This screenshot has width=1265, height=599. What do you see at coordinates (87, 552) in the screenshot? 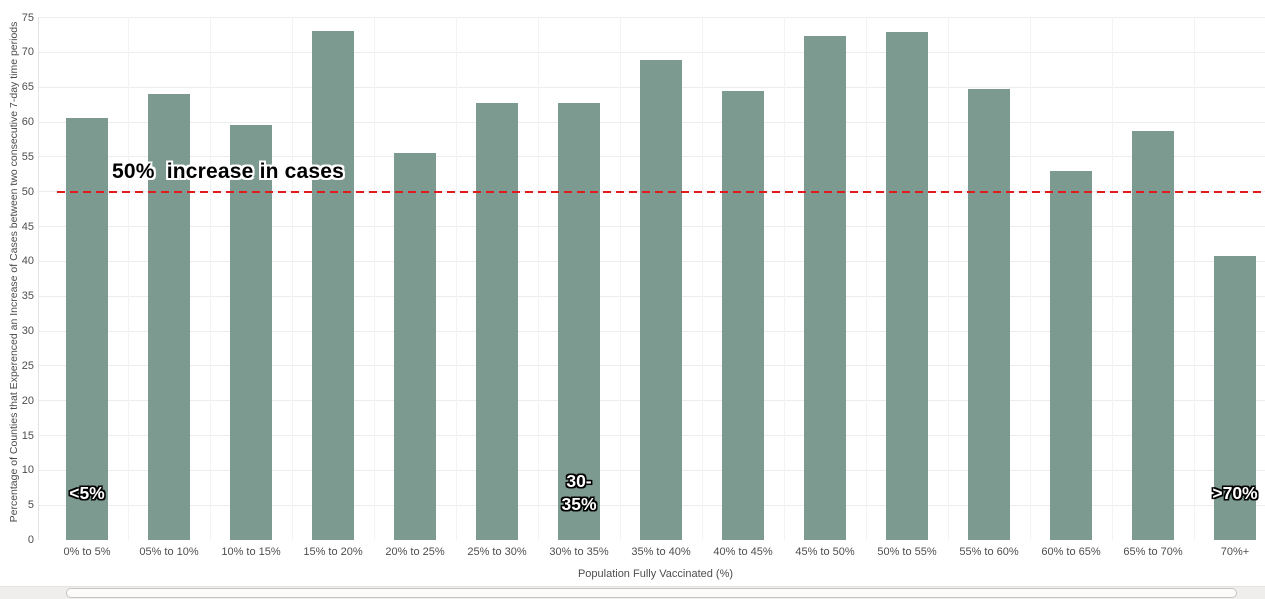
I see `x-tick-label: 0% to 5%` at bounding box center [87, 552].